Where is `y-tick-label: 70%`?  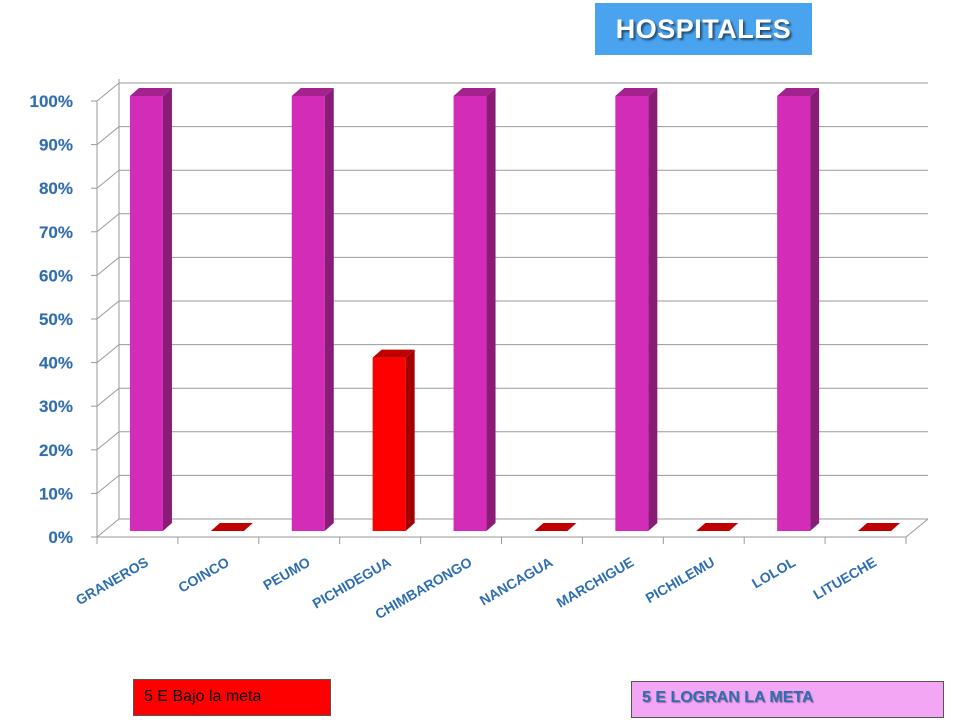
y-tick-label: 70% is located at coordinates (56, 232).